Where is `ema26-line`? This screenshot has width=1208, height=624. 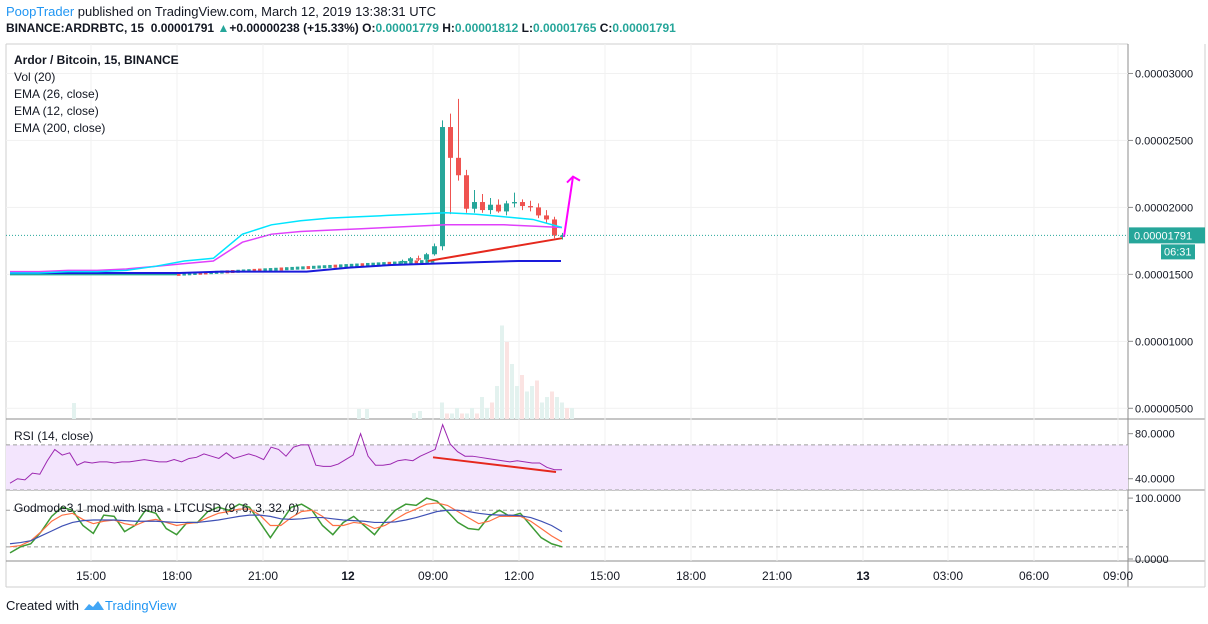 ema26-line is located at coordinates (286, 248).